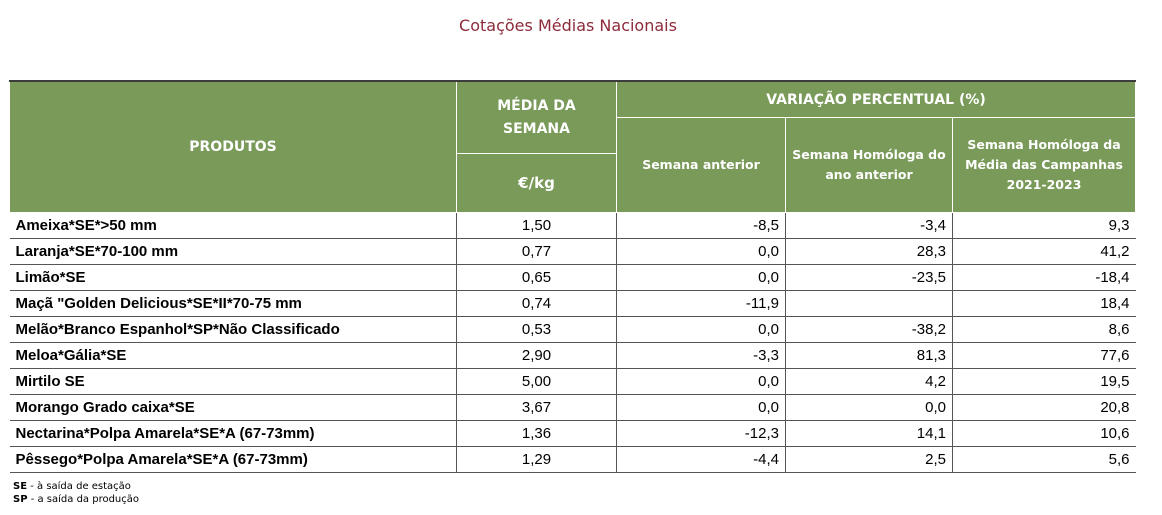 Image resolution: width=1162 pixels, height=515 pixels. Describe the element at coordinates (1044, 303) in the screenshot. I see `cell-semana-homologa-media: 18,4` at that location.